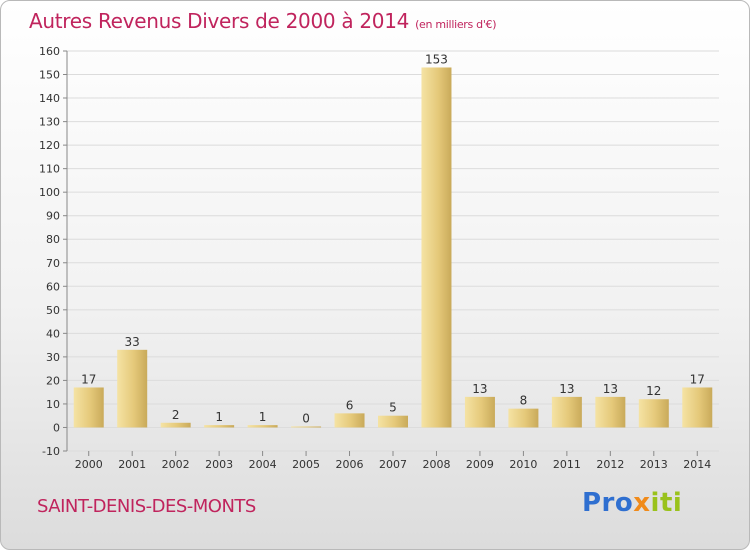  Describe the element at coordinates (88, 407) in the screenshot. I see `bar-2000` at that location.